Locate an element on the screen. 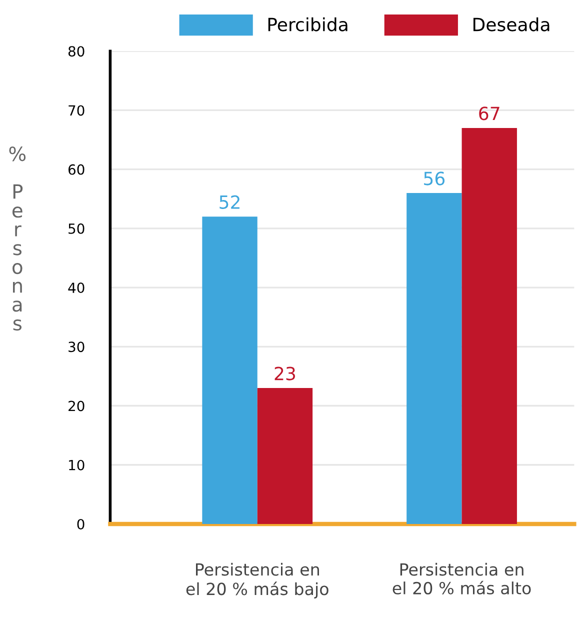  legend-label: Percibida is located at coordinates (308, 24).